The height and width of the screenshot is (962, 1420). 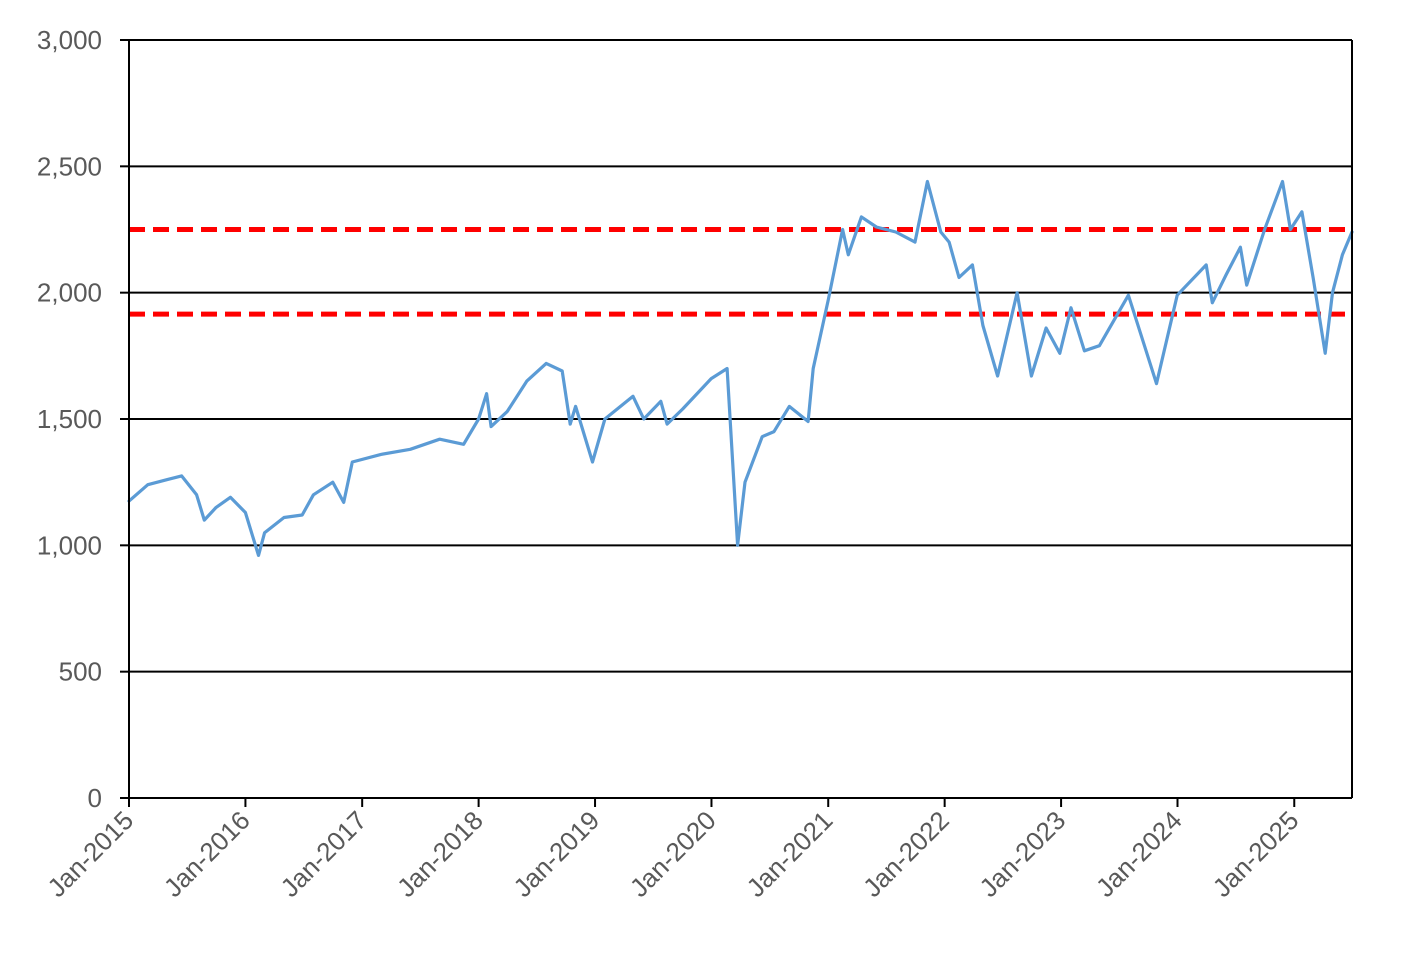 I want to click on y-tick-label: 3,000, so click(x=69, y=40).